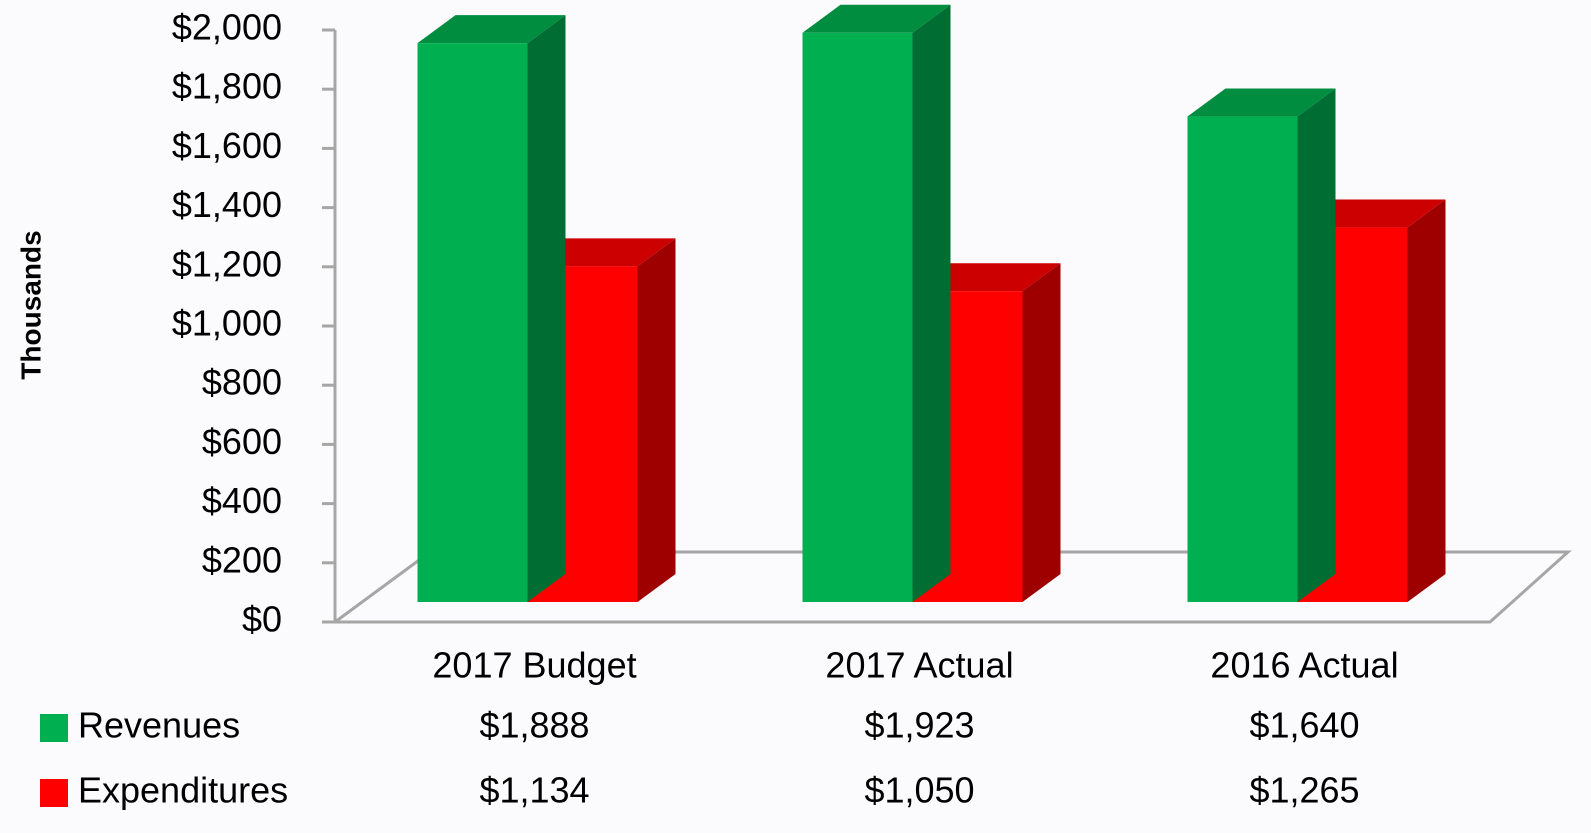 The height and width of the screenshot is (833, 1591). I want to click on table-value: $1,640, so click(1304, 725).